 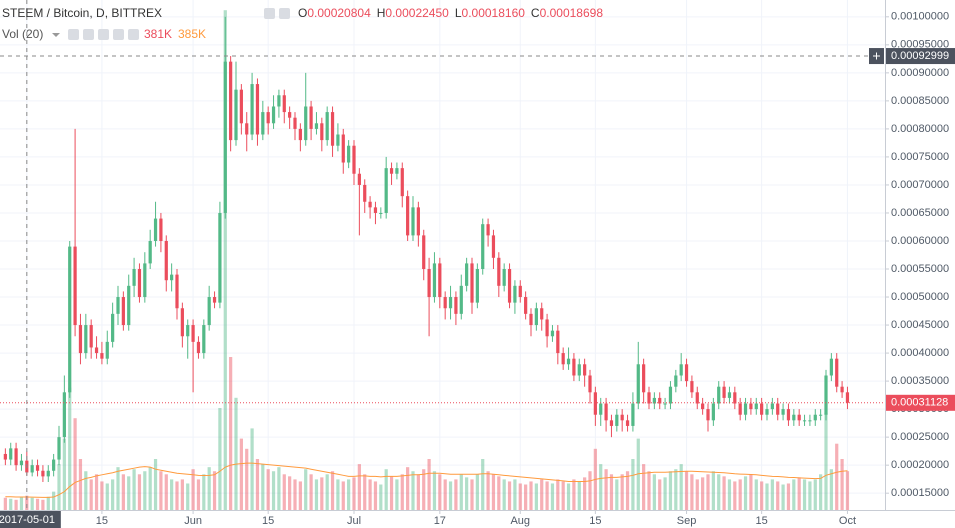 I want to click on y-tick-label: 0.00100000, so click(x=920, y=17).